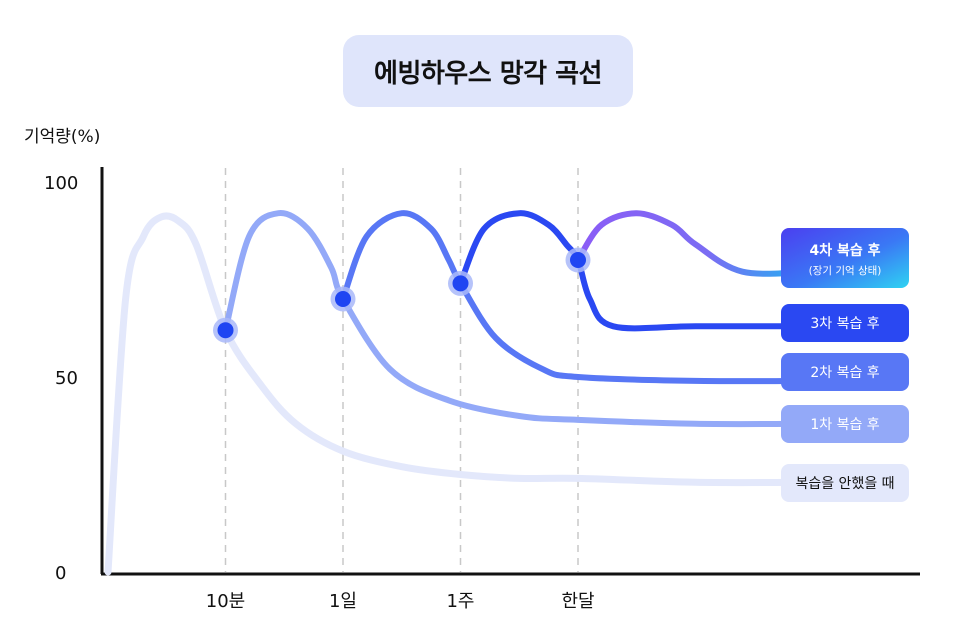 The height and width of the screenshot is (642, 960). I want to click on legend-item-2: 1차 복습 후, so click(845, 424).